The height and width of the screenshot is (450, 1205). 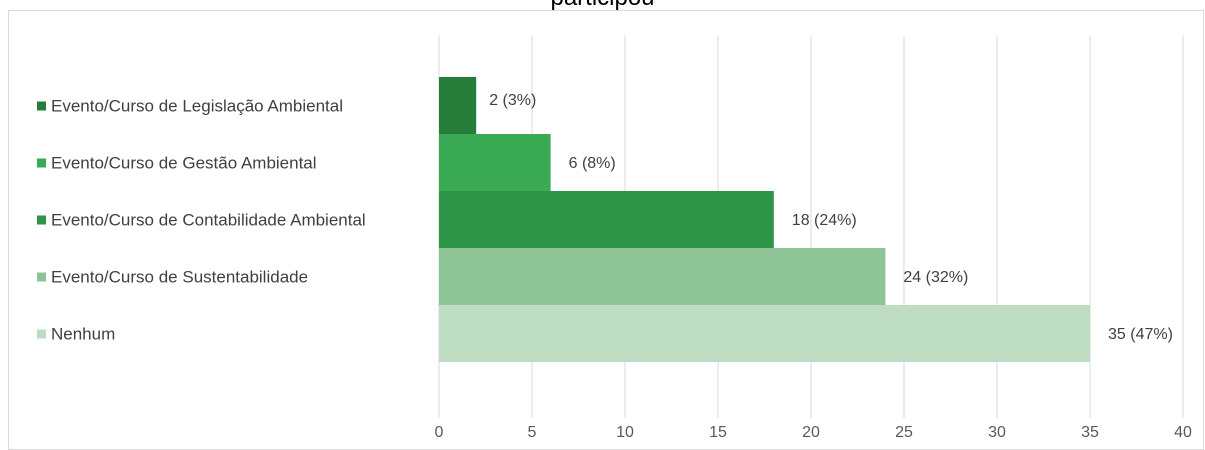 I want to click on legend-label-3: Evento/Curso de Contabilidade Ambiental, so click(x=208, y=220).